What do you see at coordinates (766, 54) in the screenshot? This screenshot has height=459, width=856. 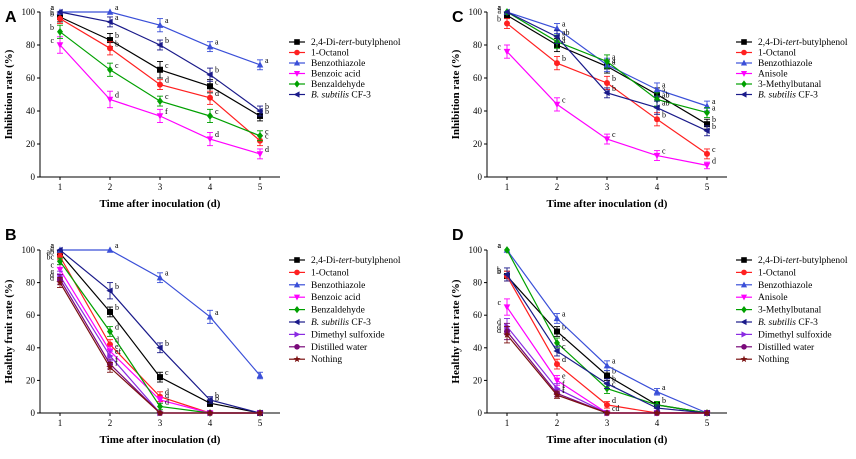 I see `legend-item: 1-Octanol` at bounding box center [766, 54].